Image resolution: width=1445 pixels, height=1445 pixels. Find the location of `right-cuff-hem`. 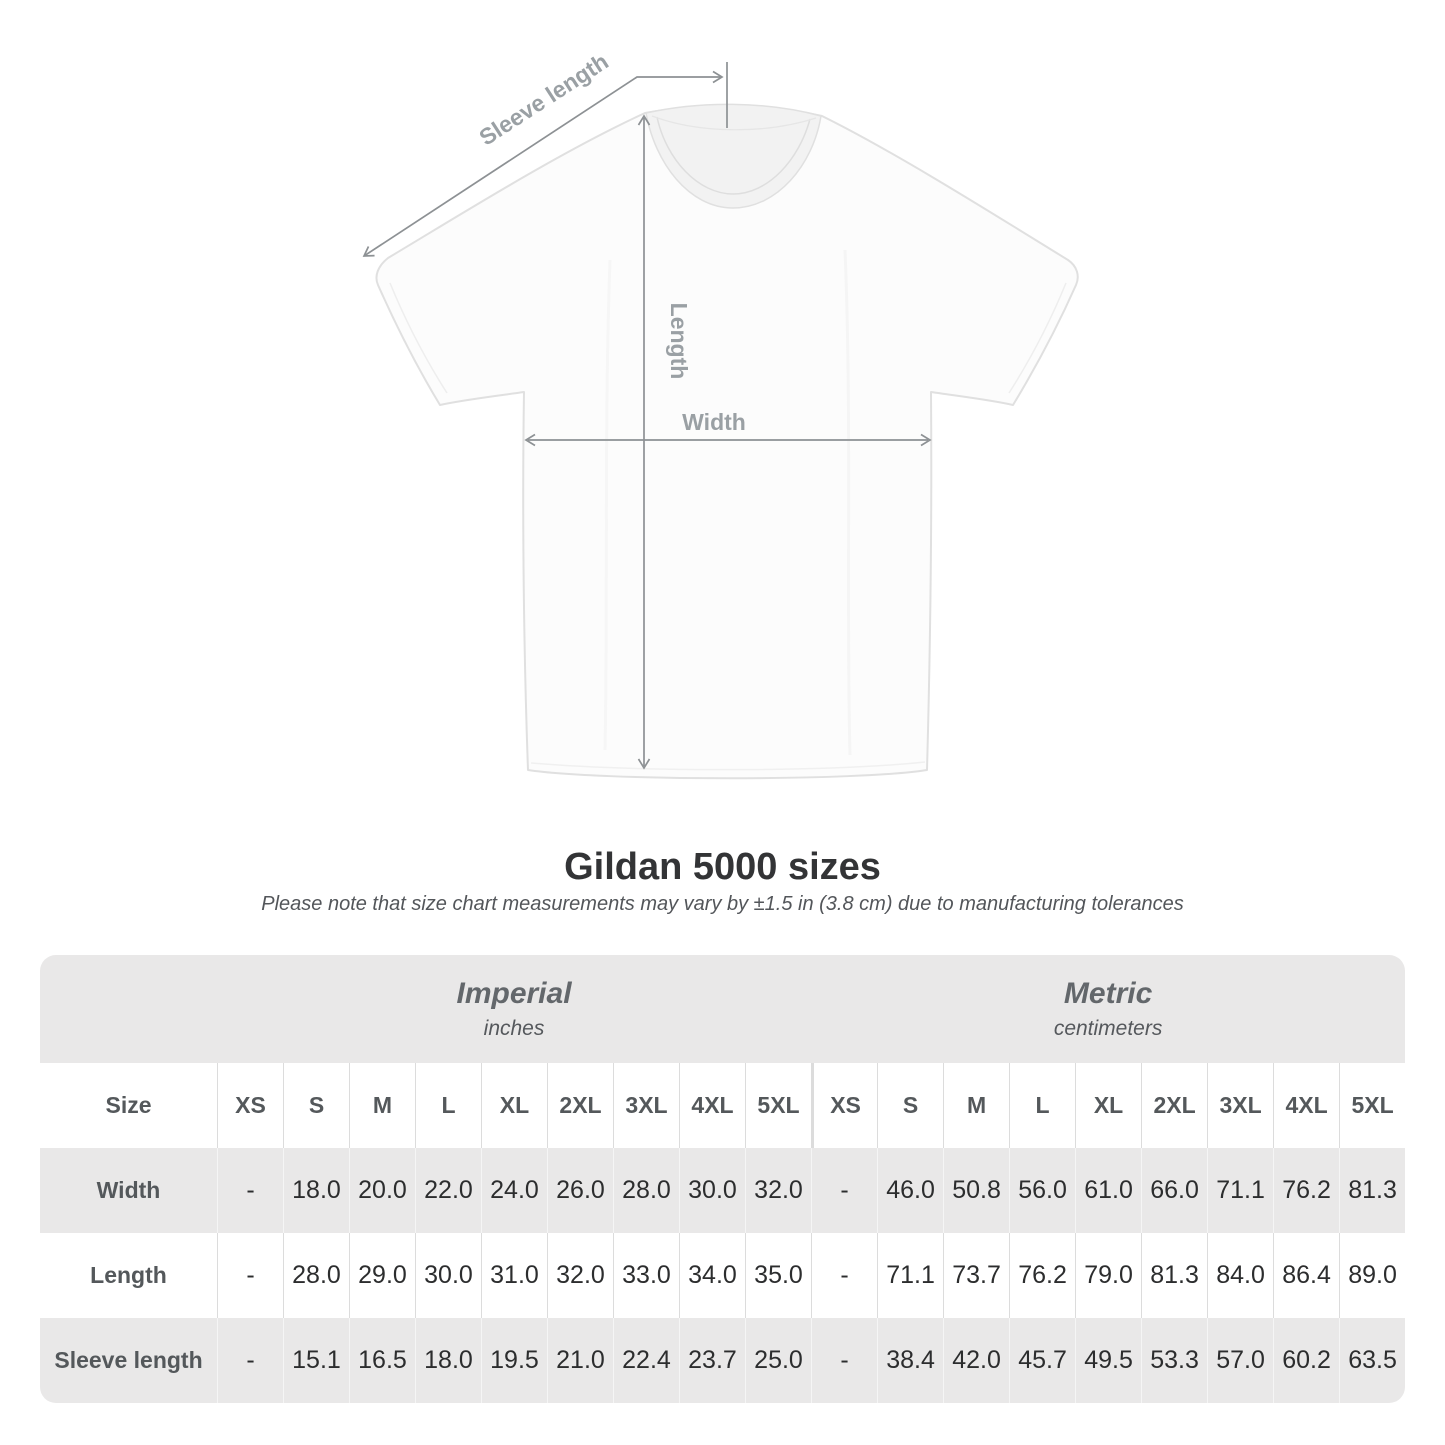

right-cuff-hem is located at coordinates (1037, 338).